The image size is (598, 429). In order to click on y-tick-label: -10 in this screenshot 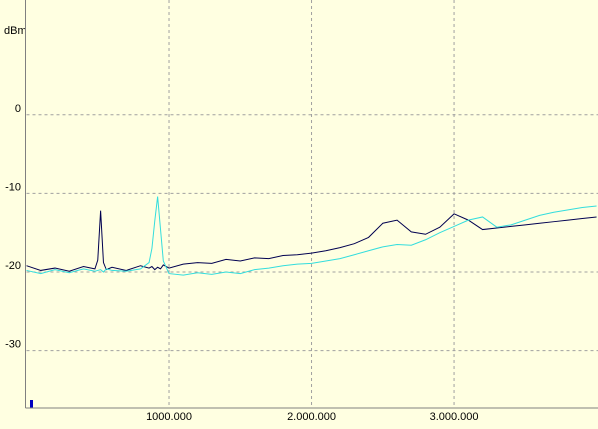, I will do `click(13, 187)`.